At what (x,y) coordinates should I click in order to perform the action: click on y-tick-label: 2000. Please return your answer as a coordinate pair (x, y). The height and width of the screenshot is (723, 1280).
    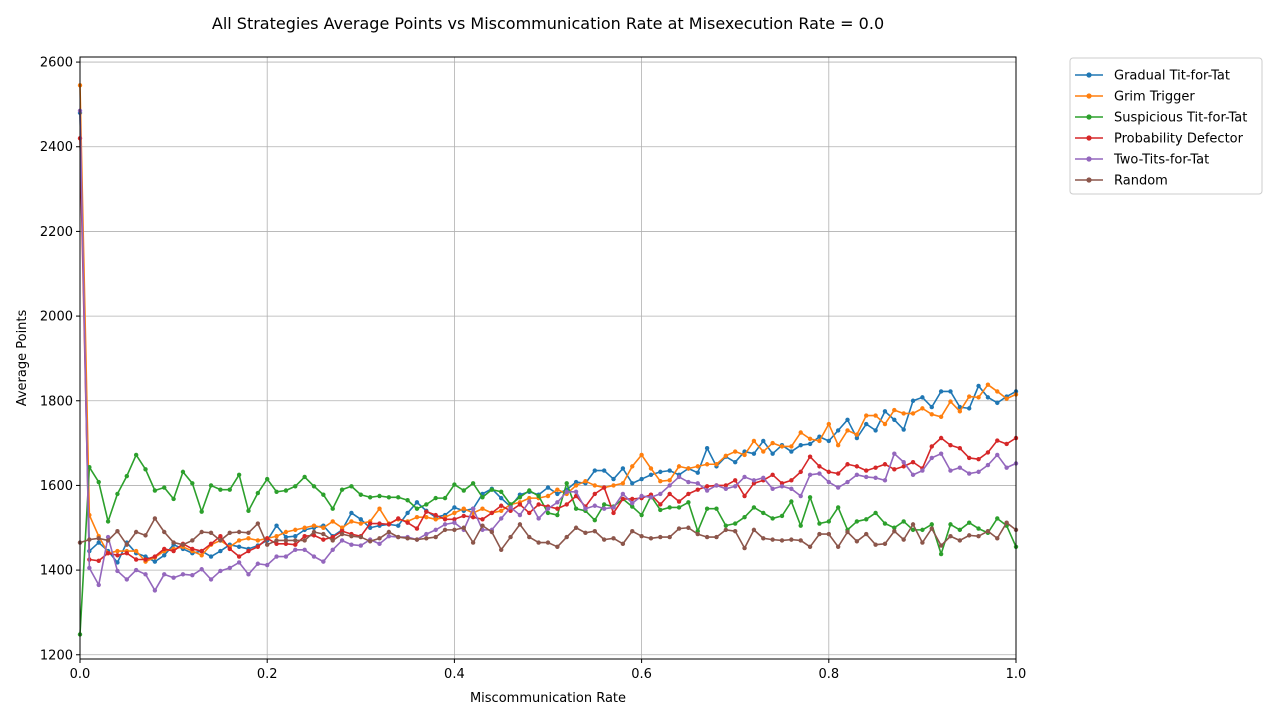
    Looking at the image, I should click on (56, 317).